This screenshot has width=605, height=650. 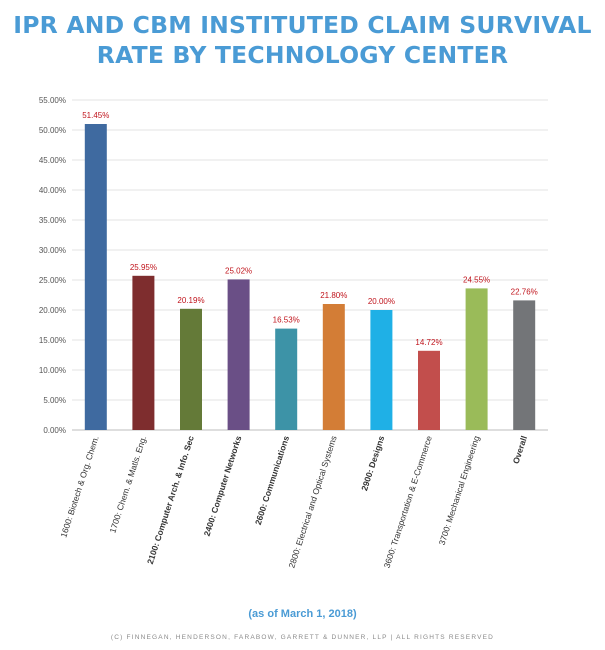 What do you see at coordinates (52, 370) in the screenshot?
I see `y-tick-label: 10.00%` at bounding box center [52, 370].